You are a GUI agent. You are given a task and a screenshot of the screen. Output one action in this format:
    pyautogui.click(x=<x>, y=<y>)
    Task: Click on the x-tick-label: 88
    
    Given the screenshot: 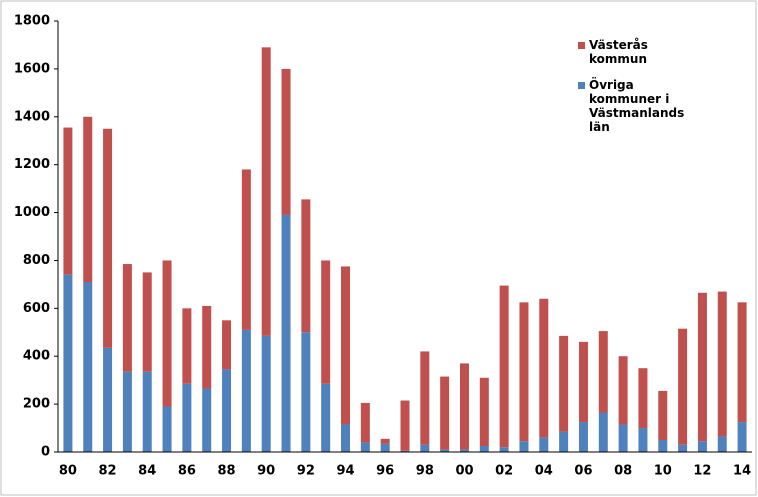 What is the action you would take?
    pyautogui.click(x=226, y=471)
    